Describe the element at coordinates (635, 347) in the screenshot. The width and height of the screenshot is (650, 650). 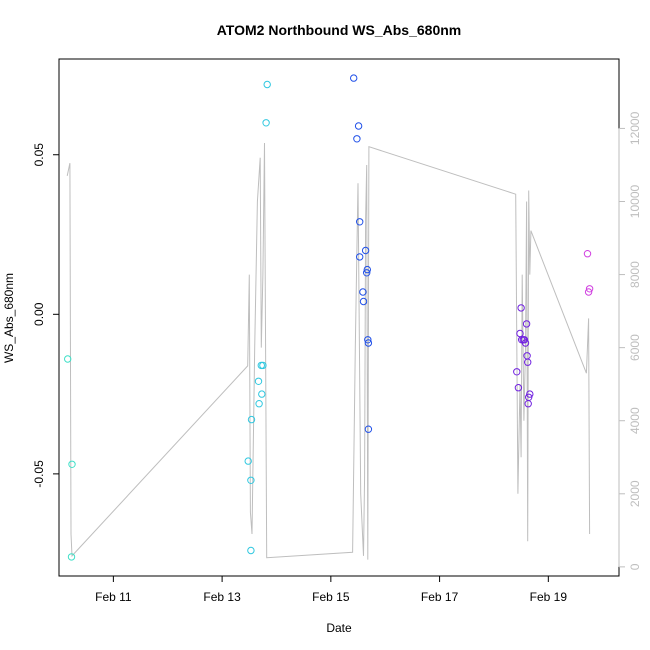
I see `y2-tick-label: 6000` at that location.